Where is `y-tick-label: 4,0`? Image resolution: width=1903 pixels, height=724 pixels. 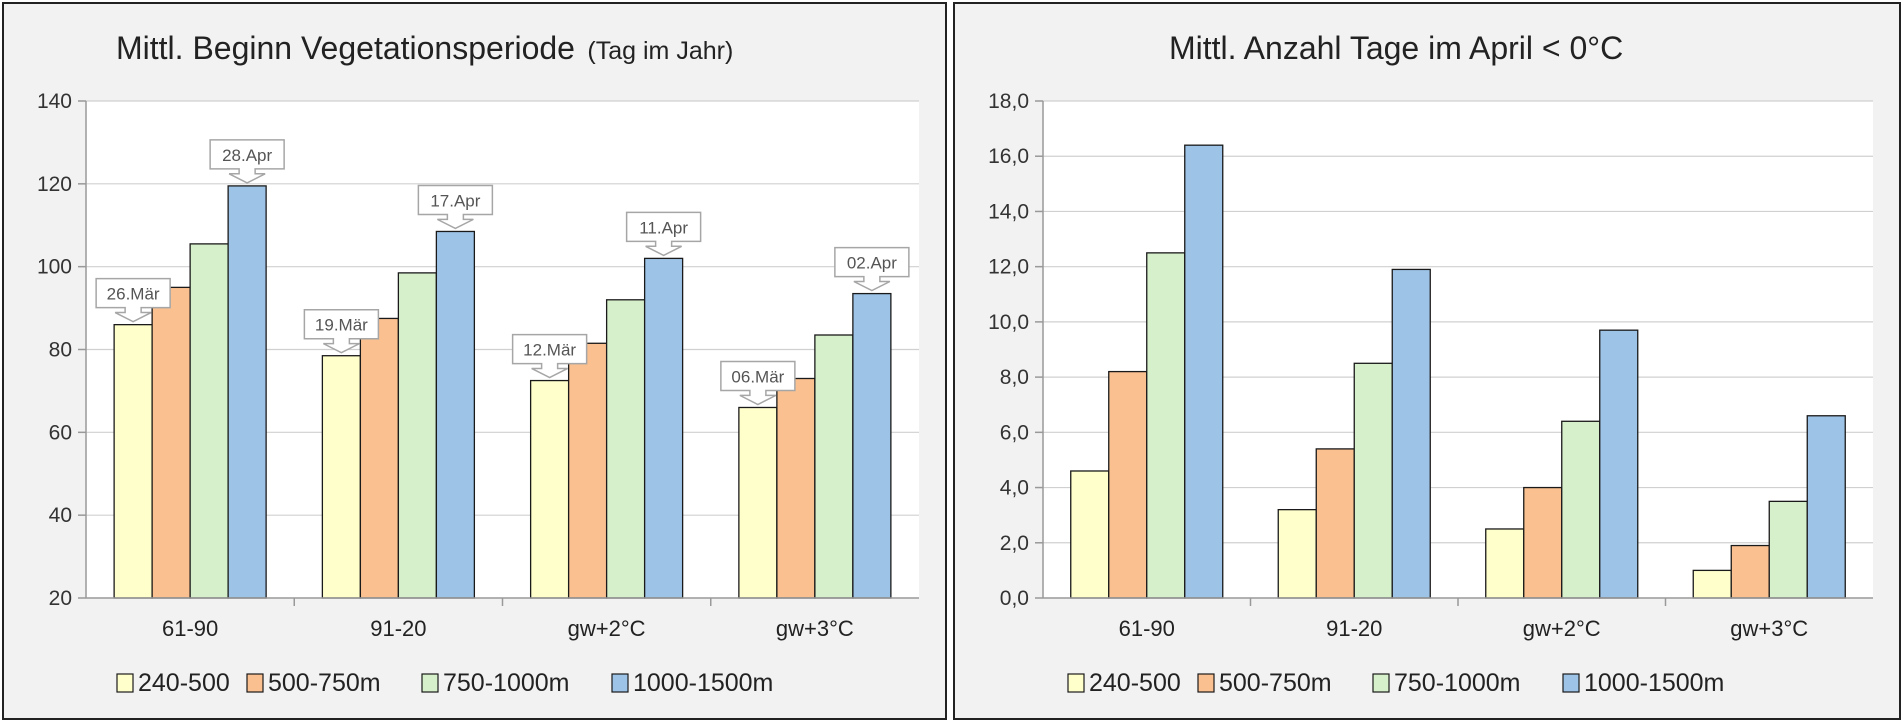 y-tick-label: 4,0 is located at coordinates (1014, 488).